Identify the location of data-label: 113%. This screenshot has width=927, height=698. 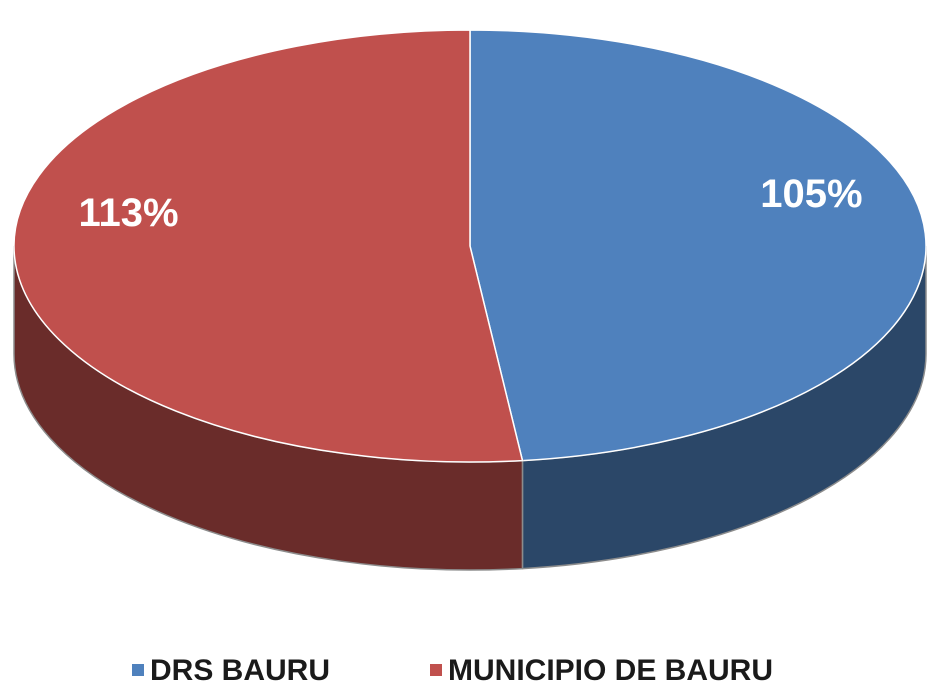
(129, 213).